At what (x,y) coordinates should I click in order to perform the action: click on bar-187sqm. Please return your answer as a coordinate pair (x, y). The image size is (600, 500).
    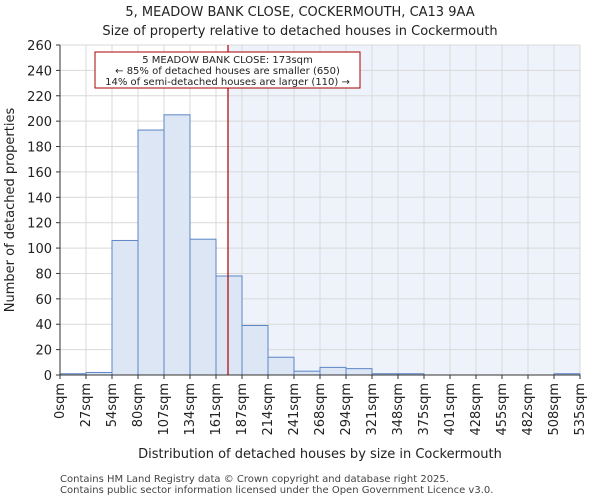
    Looking at the image, I should click on (255, 350).